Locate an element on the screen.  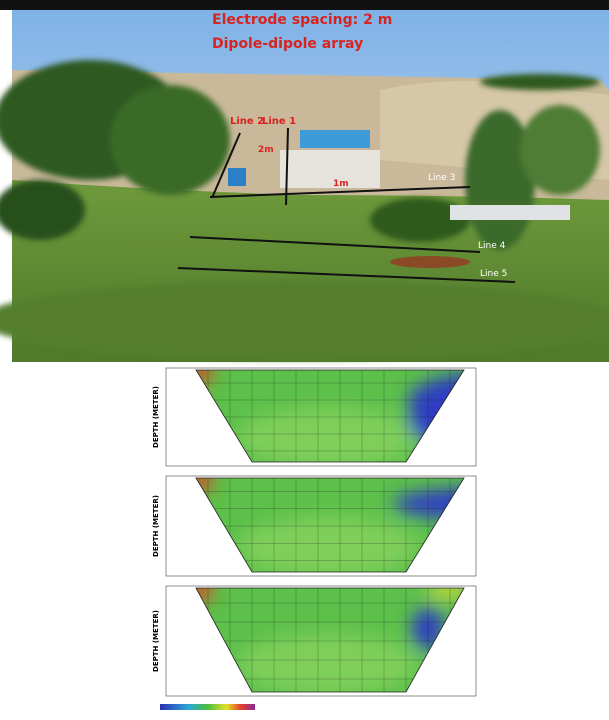
distance-label: 1m is located at coordinates (341, 184).